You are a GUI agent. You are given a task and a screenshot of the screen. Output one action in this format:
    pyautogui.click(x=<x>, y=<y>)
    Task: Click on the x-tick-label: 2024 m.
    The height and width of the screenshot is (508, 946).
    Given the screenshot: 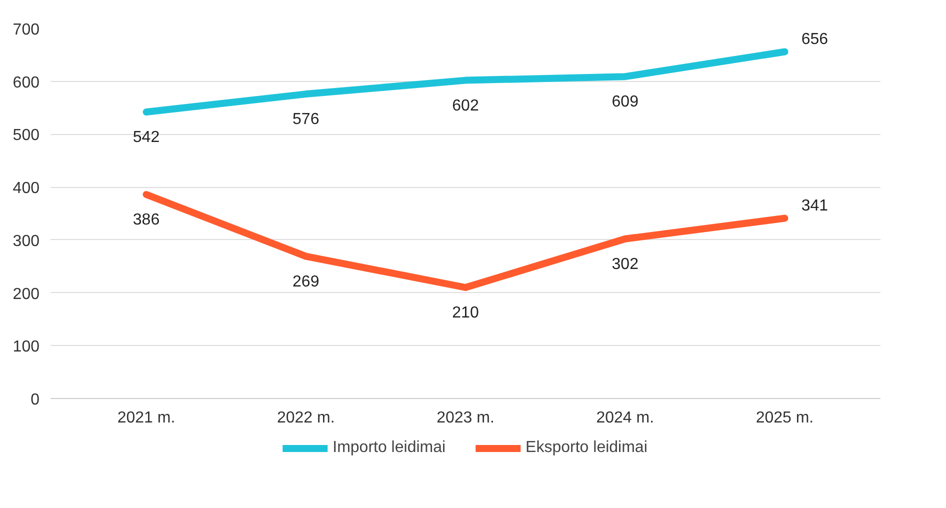 What is the action you would take?
    pyautogui.click(x=625, y=418)
    